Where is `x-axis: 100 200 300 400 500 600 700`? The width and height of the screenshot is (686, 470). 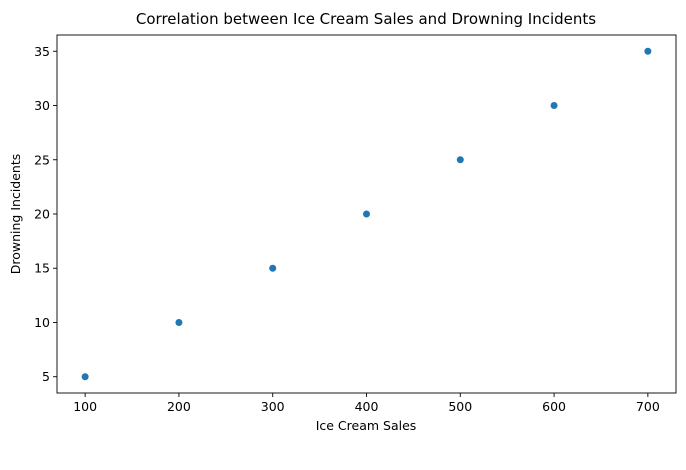
x-axis: 100 200 300 400 500 600 700 is located at coordinates (366, 403).